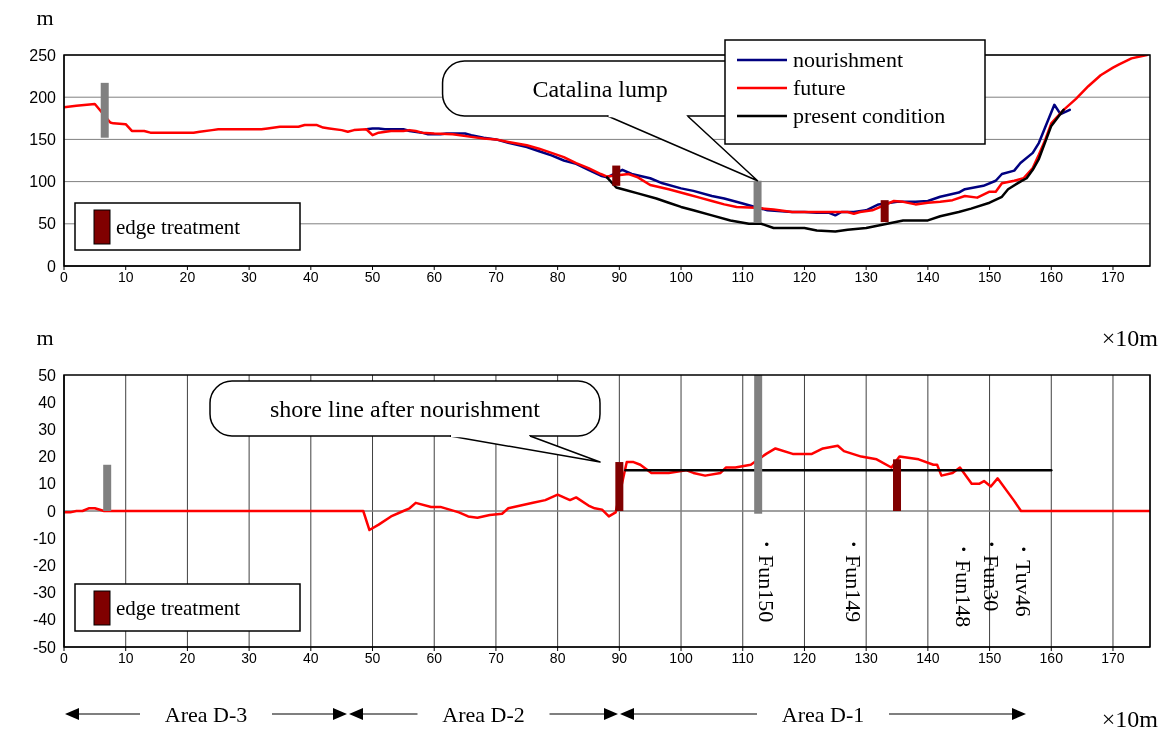 This screenshot has height=729, width=1163. Describe the element at coordinates (963, 583) in the screenshot. I see `annotation: ・Fun148` at that location.